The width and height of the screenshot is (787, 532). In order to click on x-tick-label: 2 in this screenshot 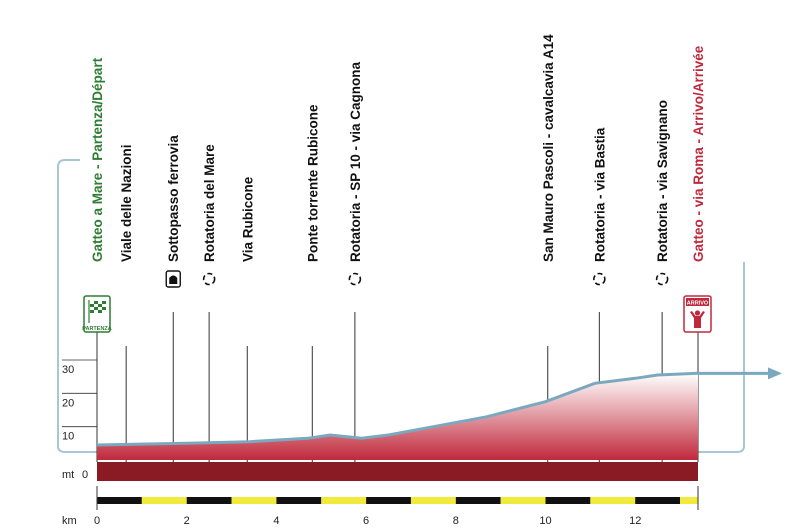, I will do `click(187, 521)`.